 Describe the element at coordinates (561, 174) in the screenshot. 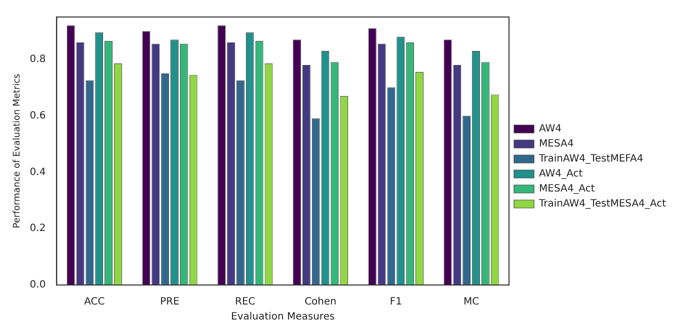

I see `legend-label: AW4_Act` at that location.